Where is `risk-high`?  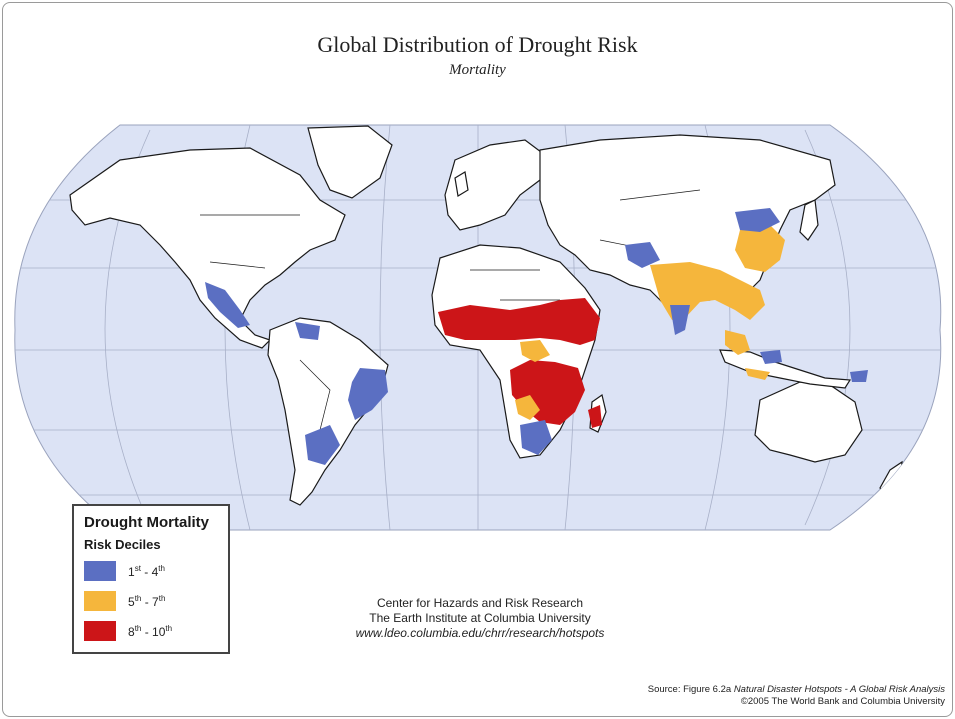
risk-high is located at coordinates (520, 363).